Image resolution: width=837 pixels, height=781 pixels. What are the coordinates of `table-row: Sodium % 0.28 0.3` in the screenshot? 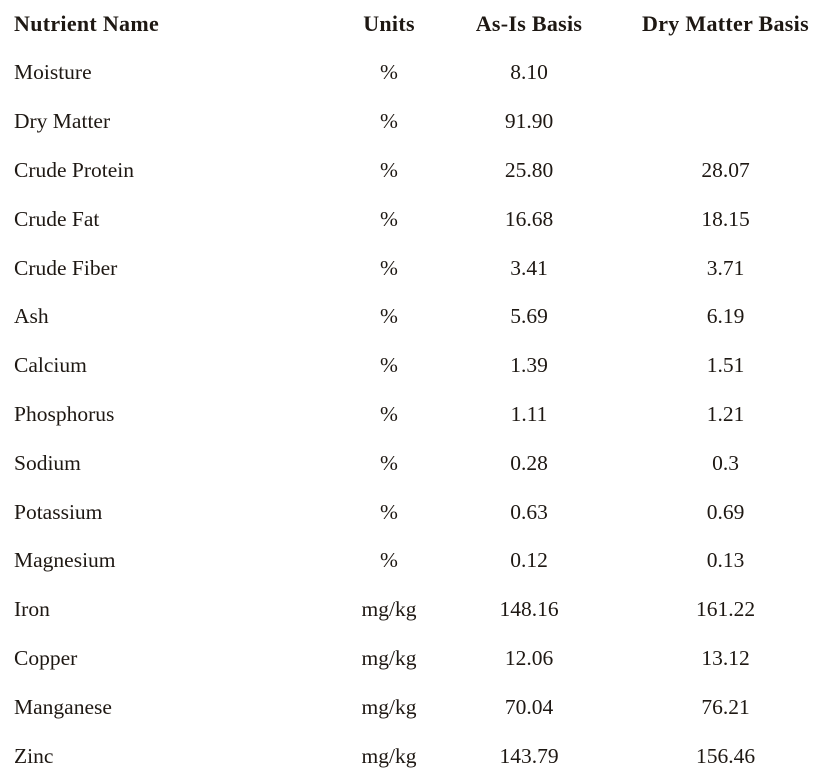 It's located at (418, 463).